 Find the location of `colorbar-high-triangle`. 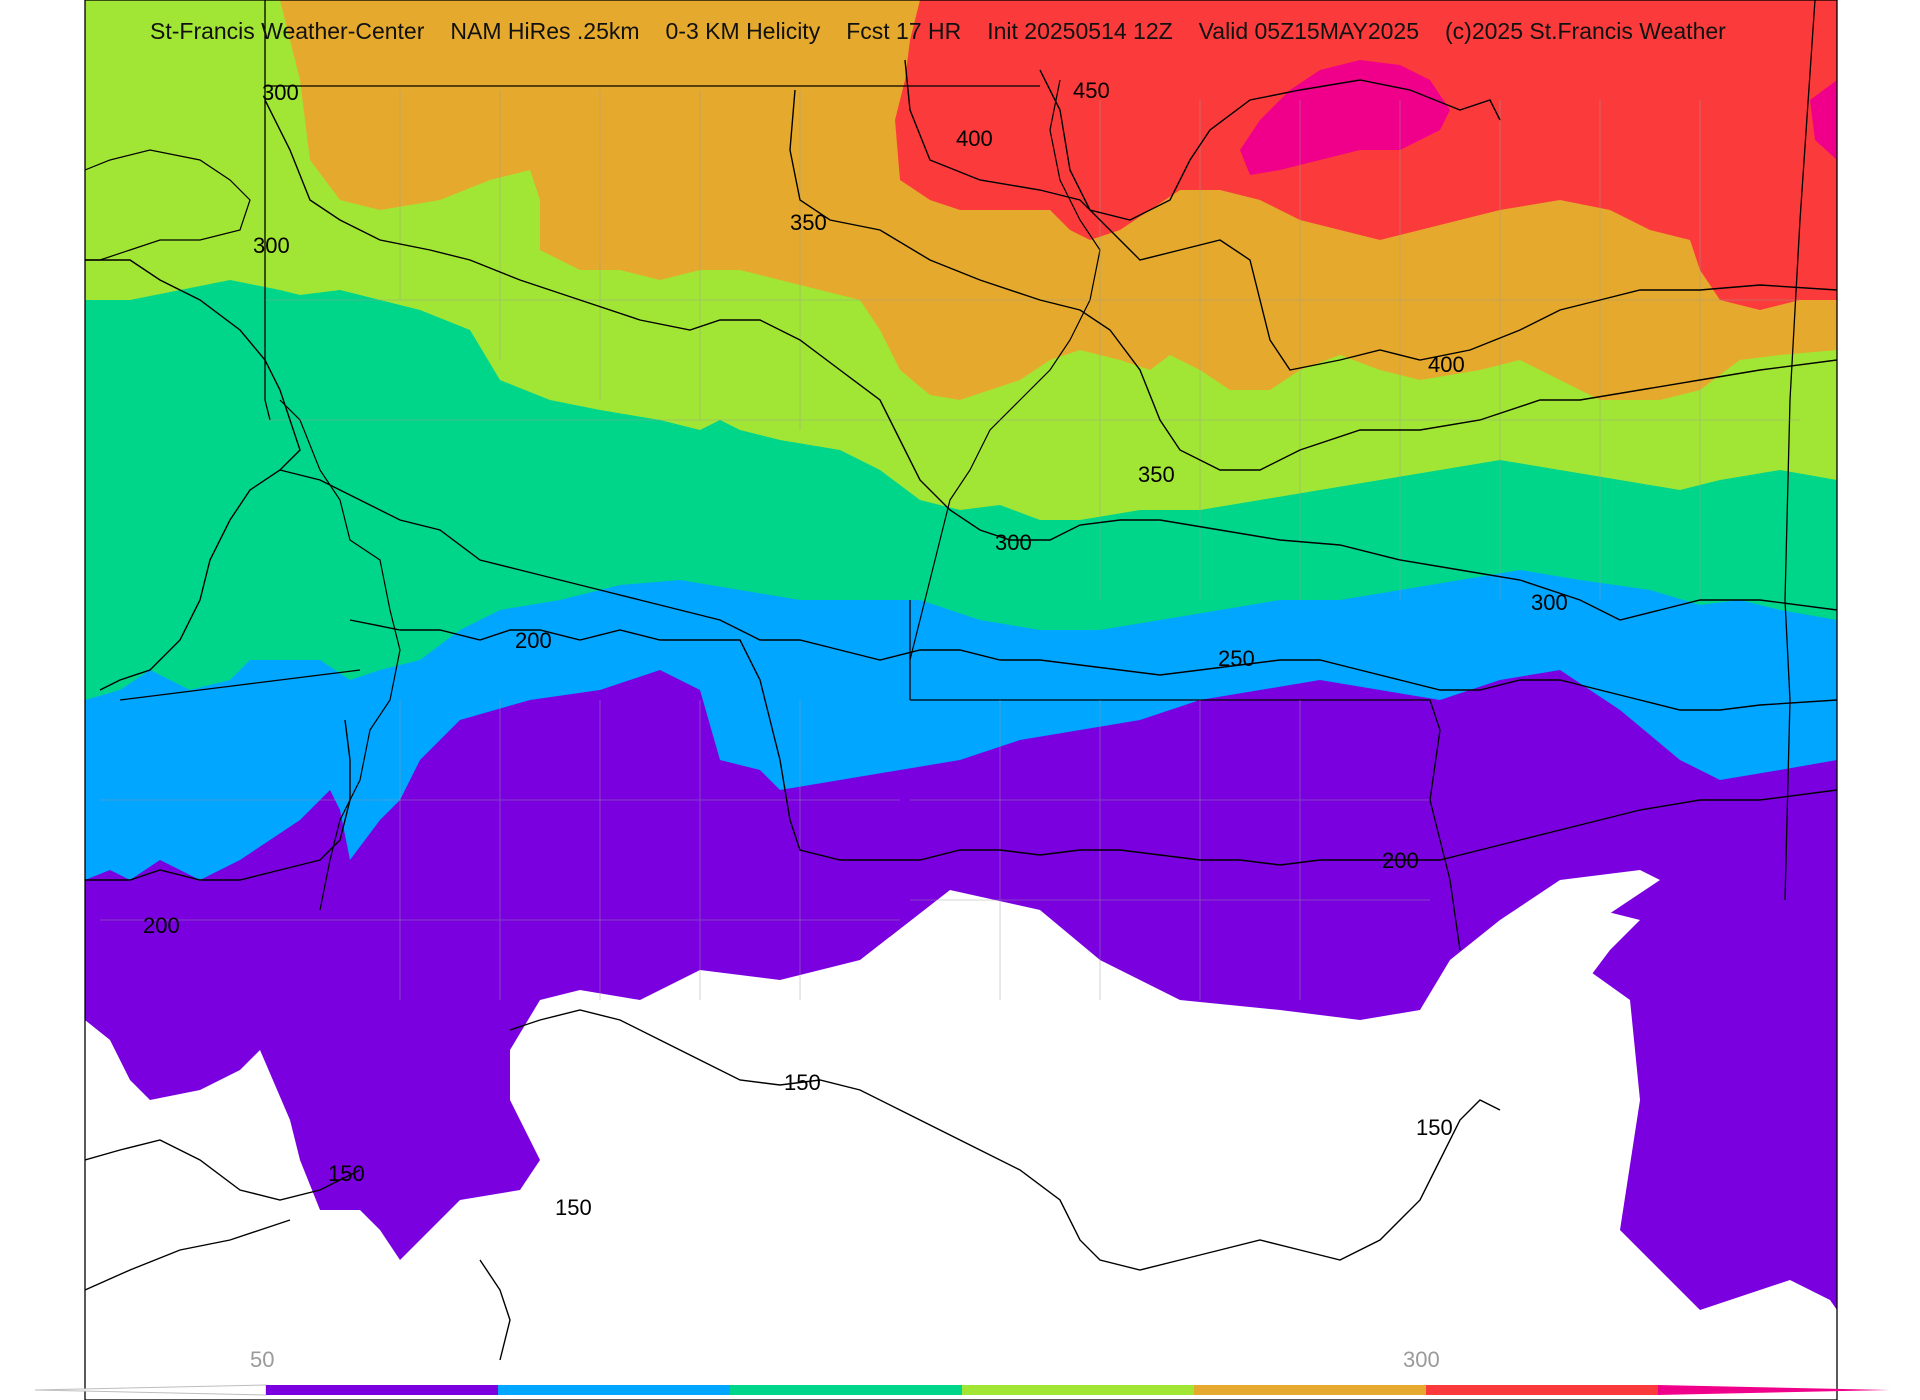

colorbar-high-triangle is located at coordinates (1774, 1390).